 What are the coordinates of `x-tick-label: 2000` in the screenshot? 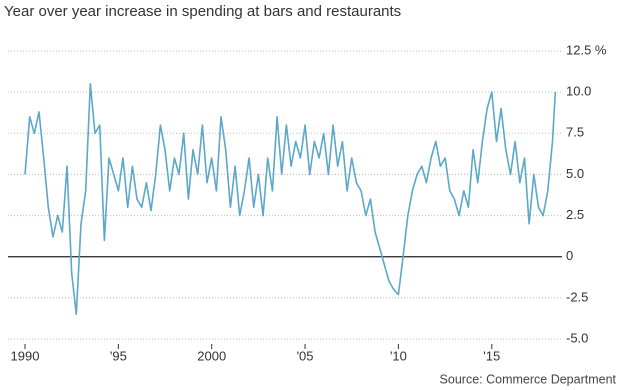 It's located at (211, 355).